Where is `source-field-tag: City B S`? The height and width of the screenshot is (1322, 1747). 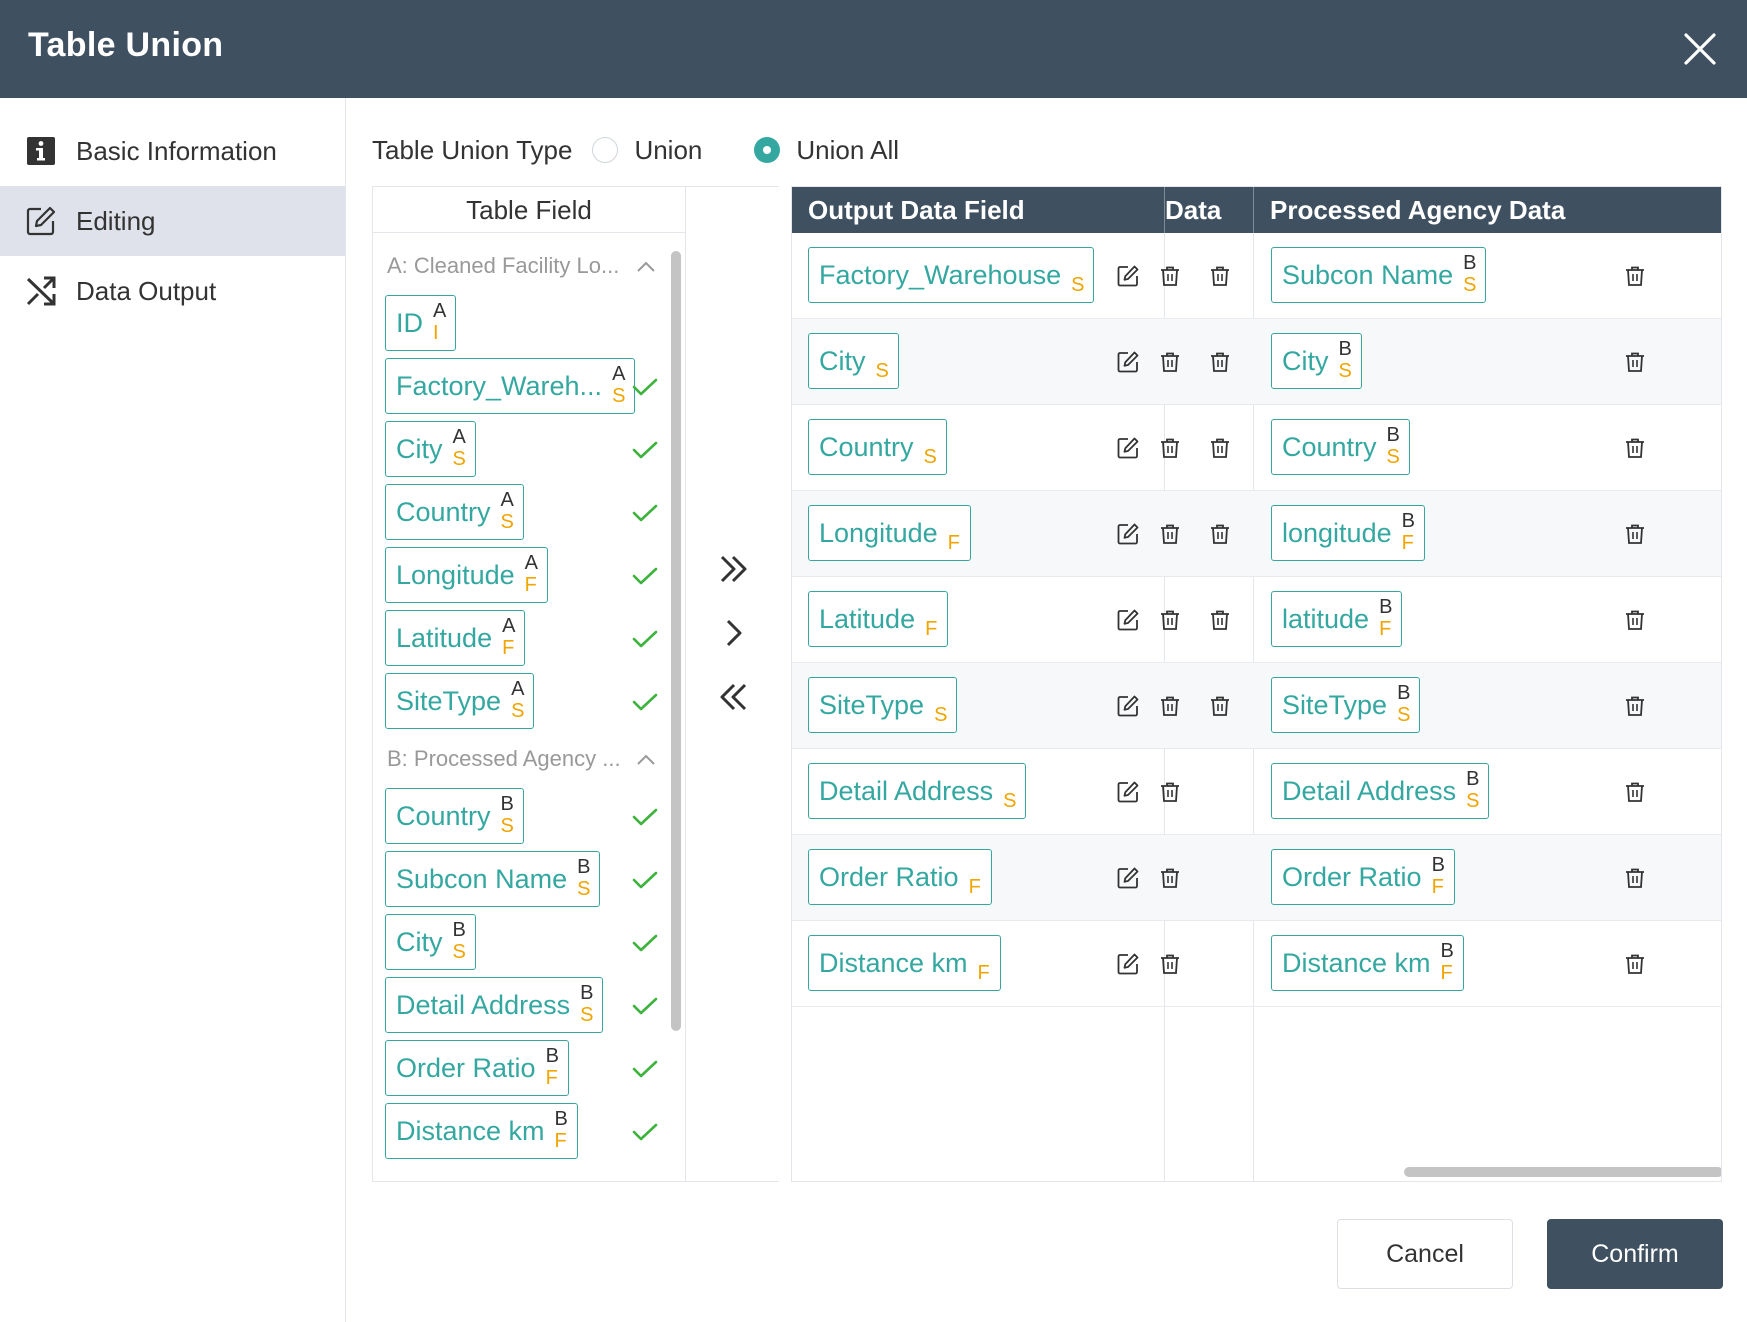 source-field-tag: City B S is located at coordinates (1316, 361).